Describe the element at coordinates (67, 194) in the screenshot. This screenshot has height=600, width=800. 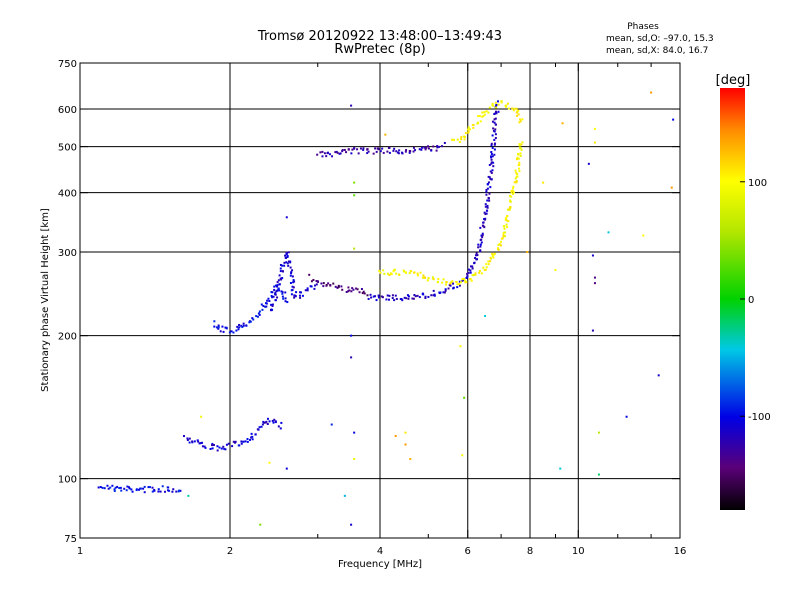
I see `y-tick-label: 400` at that location.